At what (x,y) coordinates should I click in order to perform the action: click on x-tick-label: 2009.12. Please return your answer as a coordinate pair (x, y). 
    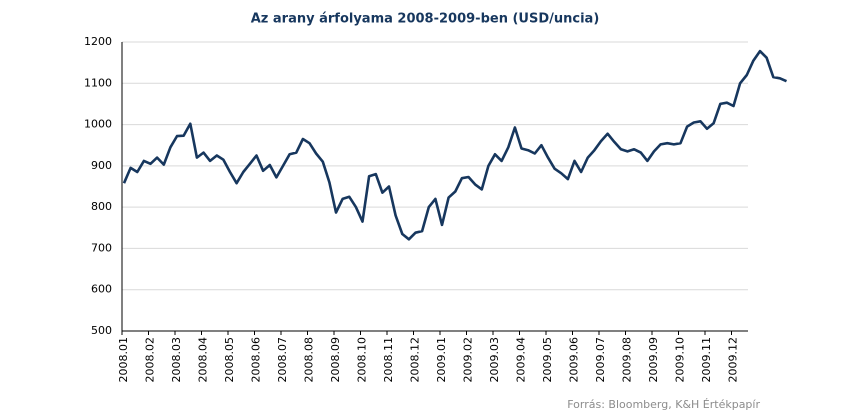
    Looking at the image, I should click on (733, 360).